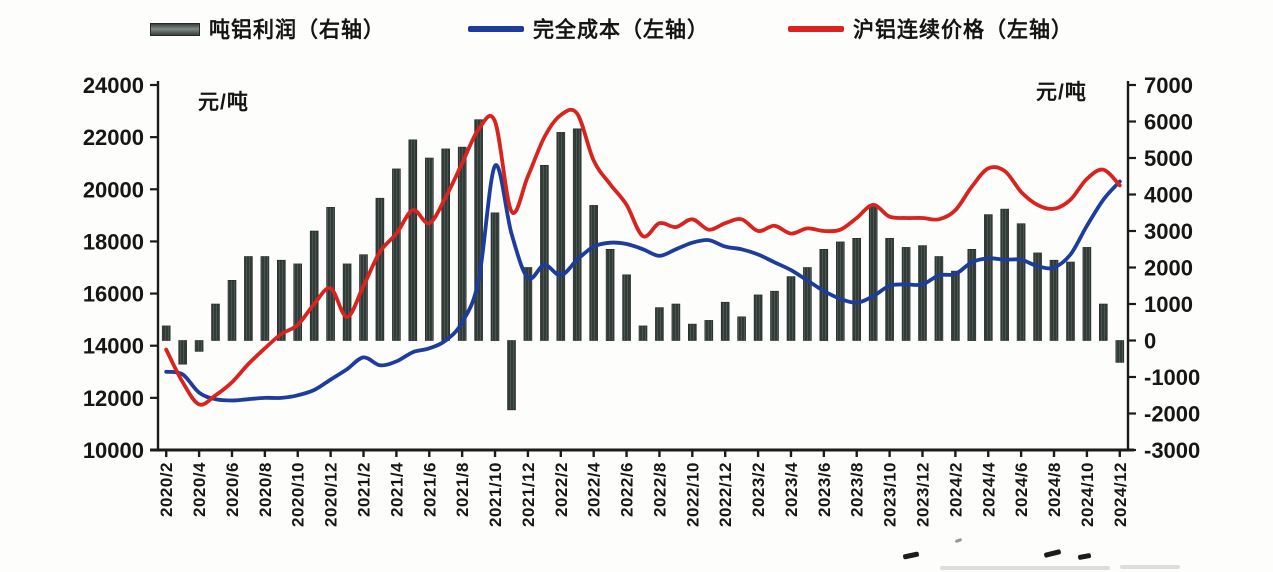 The image size is (1273, 572). What do you see at coordinates (113, 450) in the screenshot?
I see `left-axis-tick-label: 10000` at bounding box center [113, 450].